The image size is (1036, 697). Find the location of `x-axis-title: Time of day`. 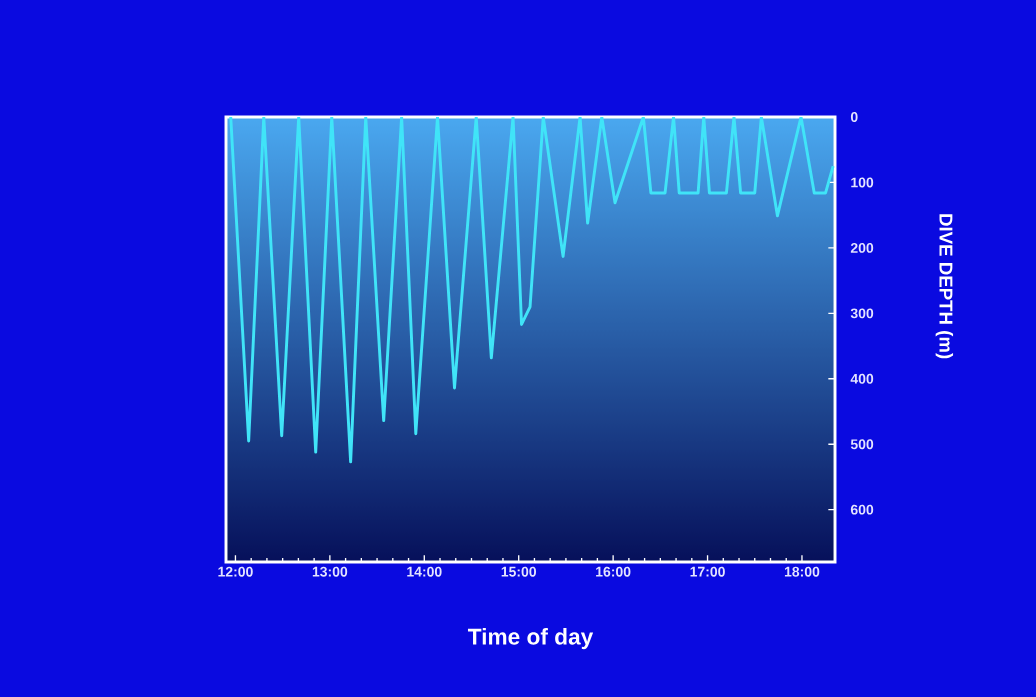

x-axis-title: Time of day is located at coordinates (530, 639).